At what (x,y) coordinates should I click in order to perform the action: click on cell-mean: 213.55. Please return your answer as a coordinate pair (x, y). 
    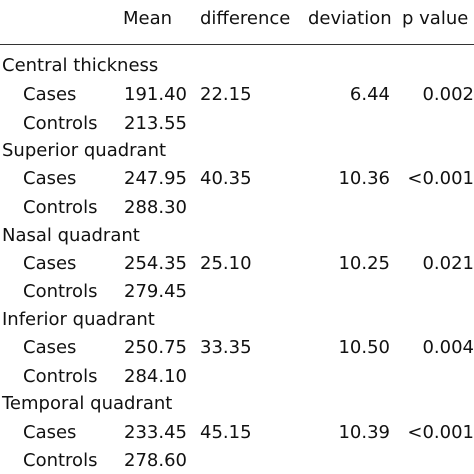
    Looking at the image, I should click on (155, 123).